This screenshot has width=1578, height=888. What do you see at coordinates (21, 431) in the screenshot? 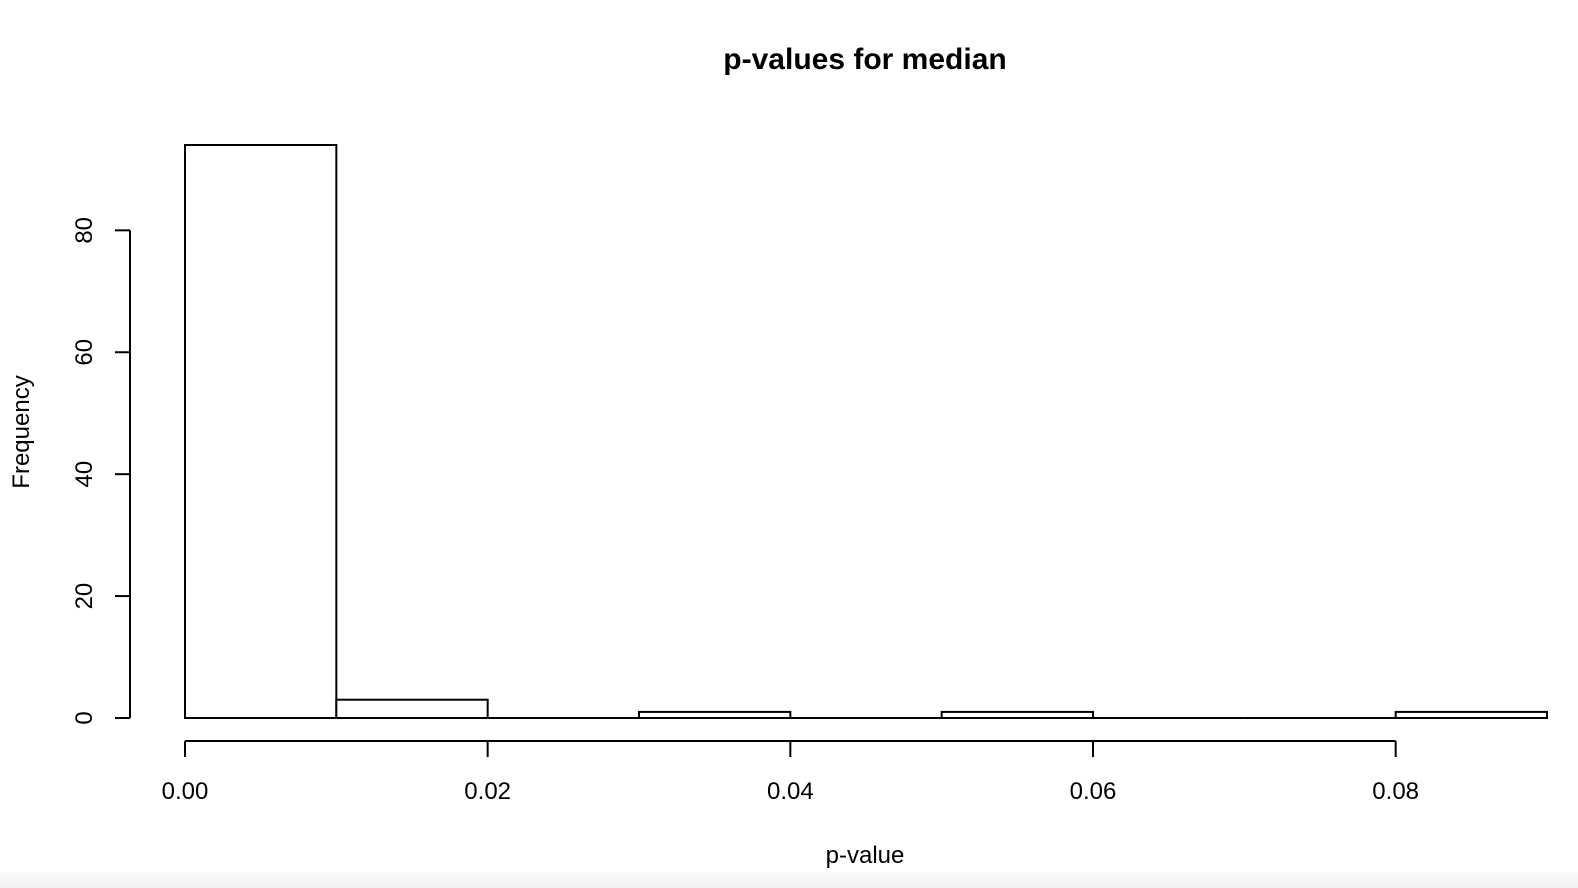
I see `y-axis-label: Frequency` at bounding box center [21, 431].